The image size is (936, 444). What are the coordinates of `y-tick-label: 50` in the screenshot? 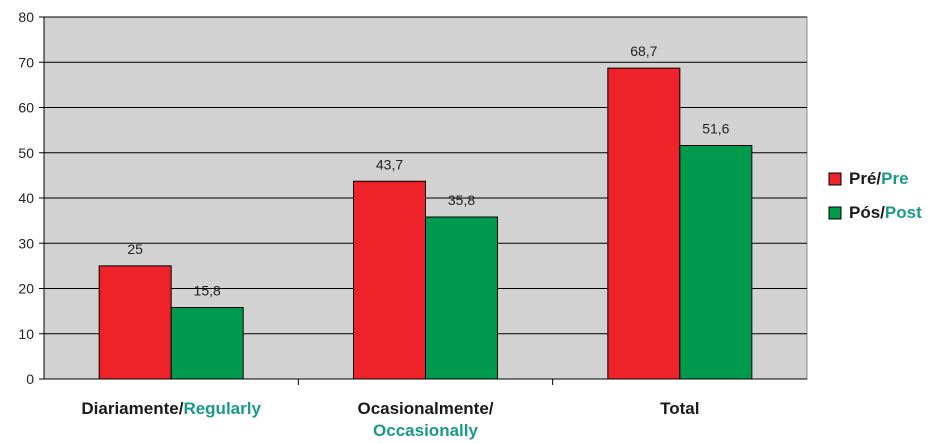 It's located at (26, 153).